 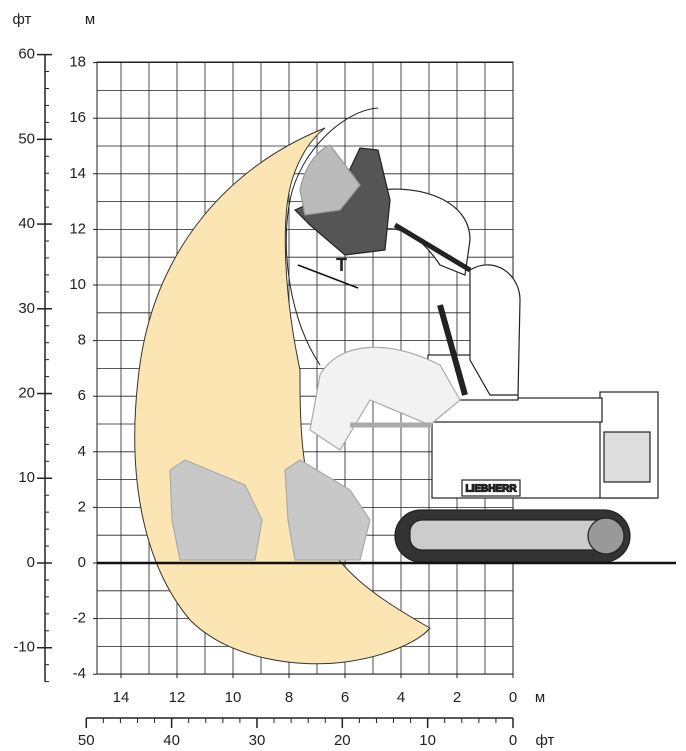 I want to click on y-m-tick-label: 8, so click(x=82, y=340).